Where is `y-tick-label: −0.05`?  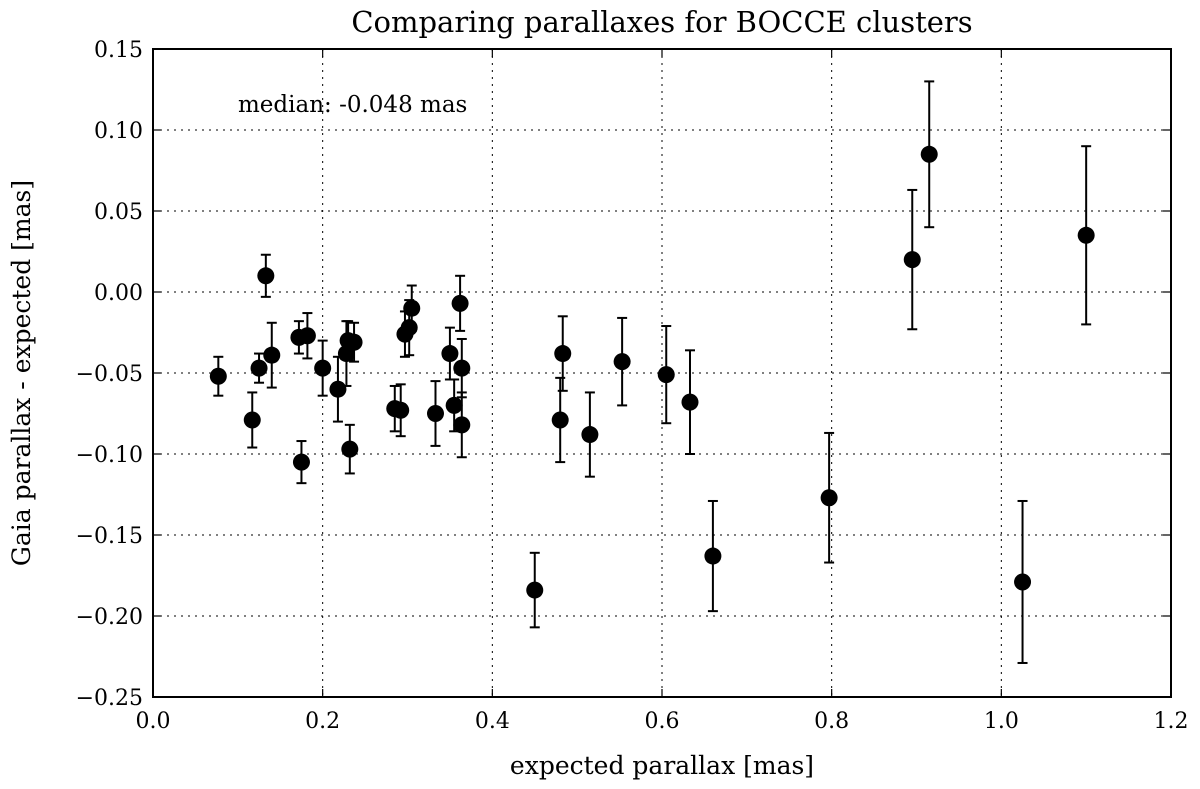
y-tick-label: −0.05 is located at coordinates (109, 374).